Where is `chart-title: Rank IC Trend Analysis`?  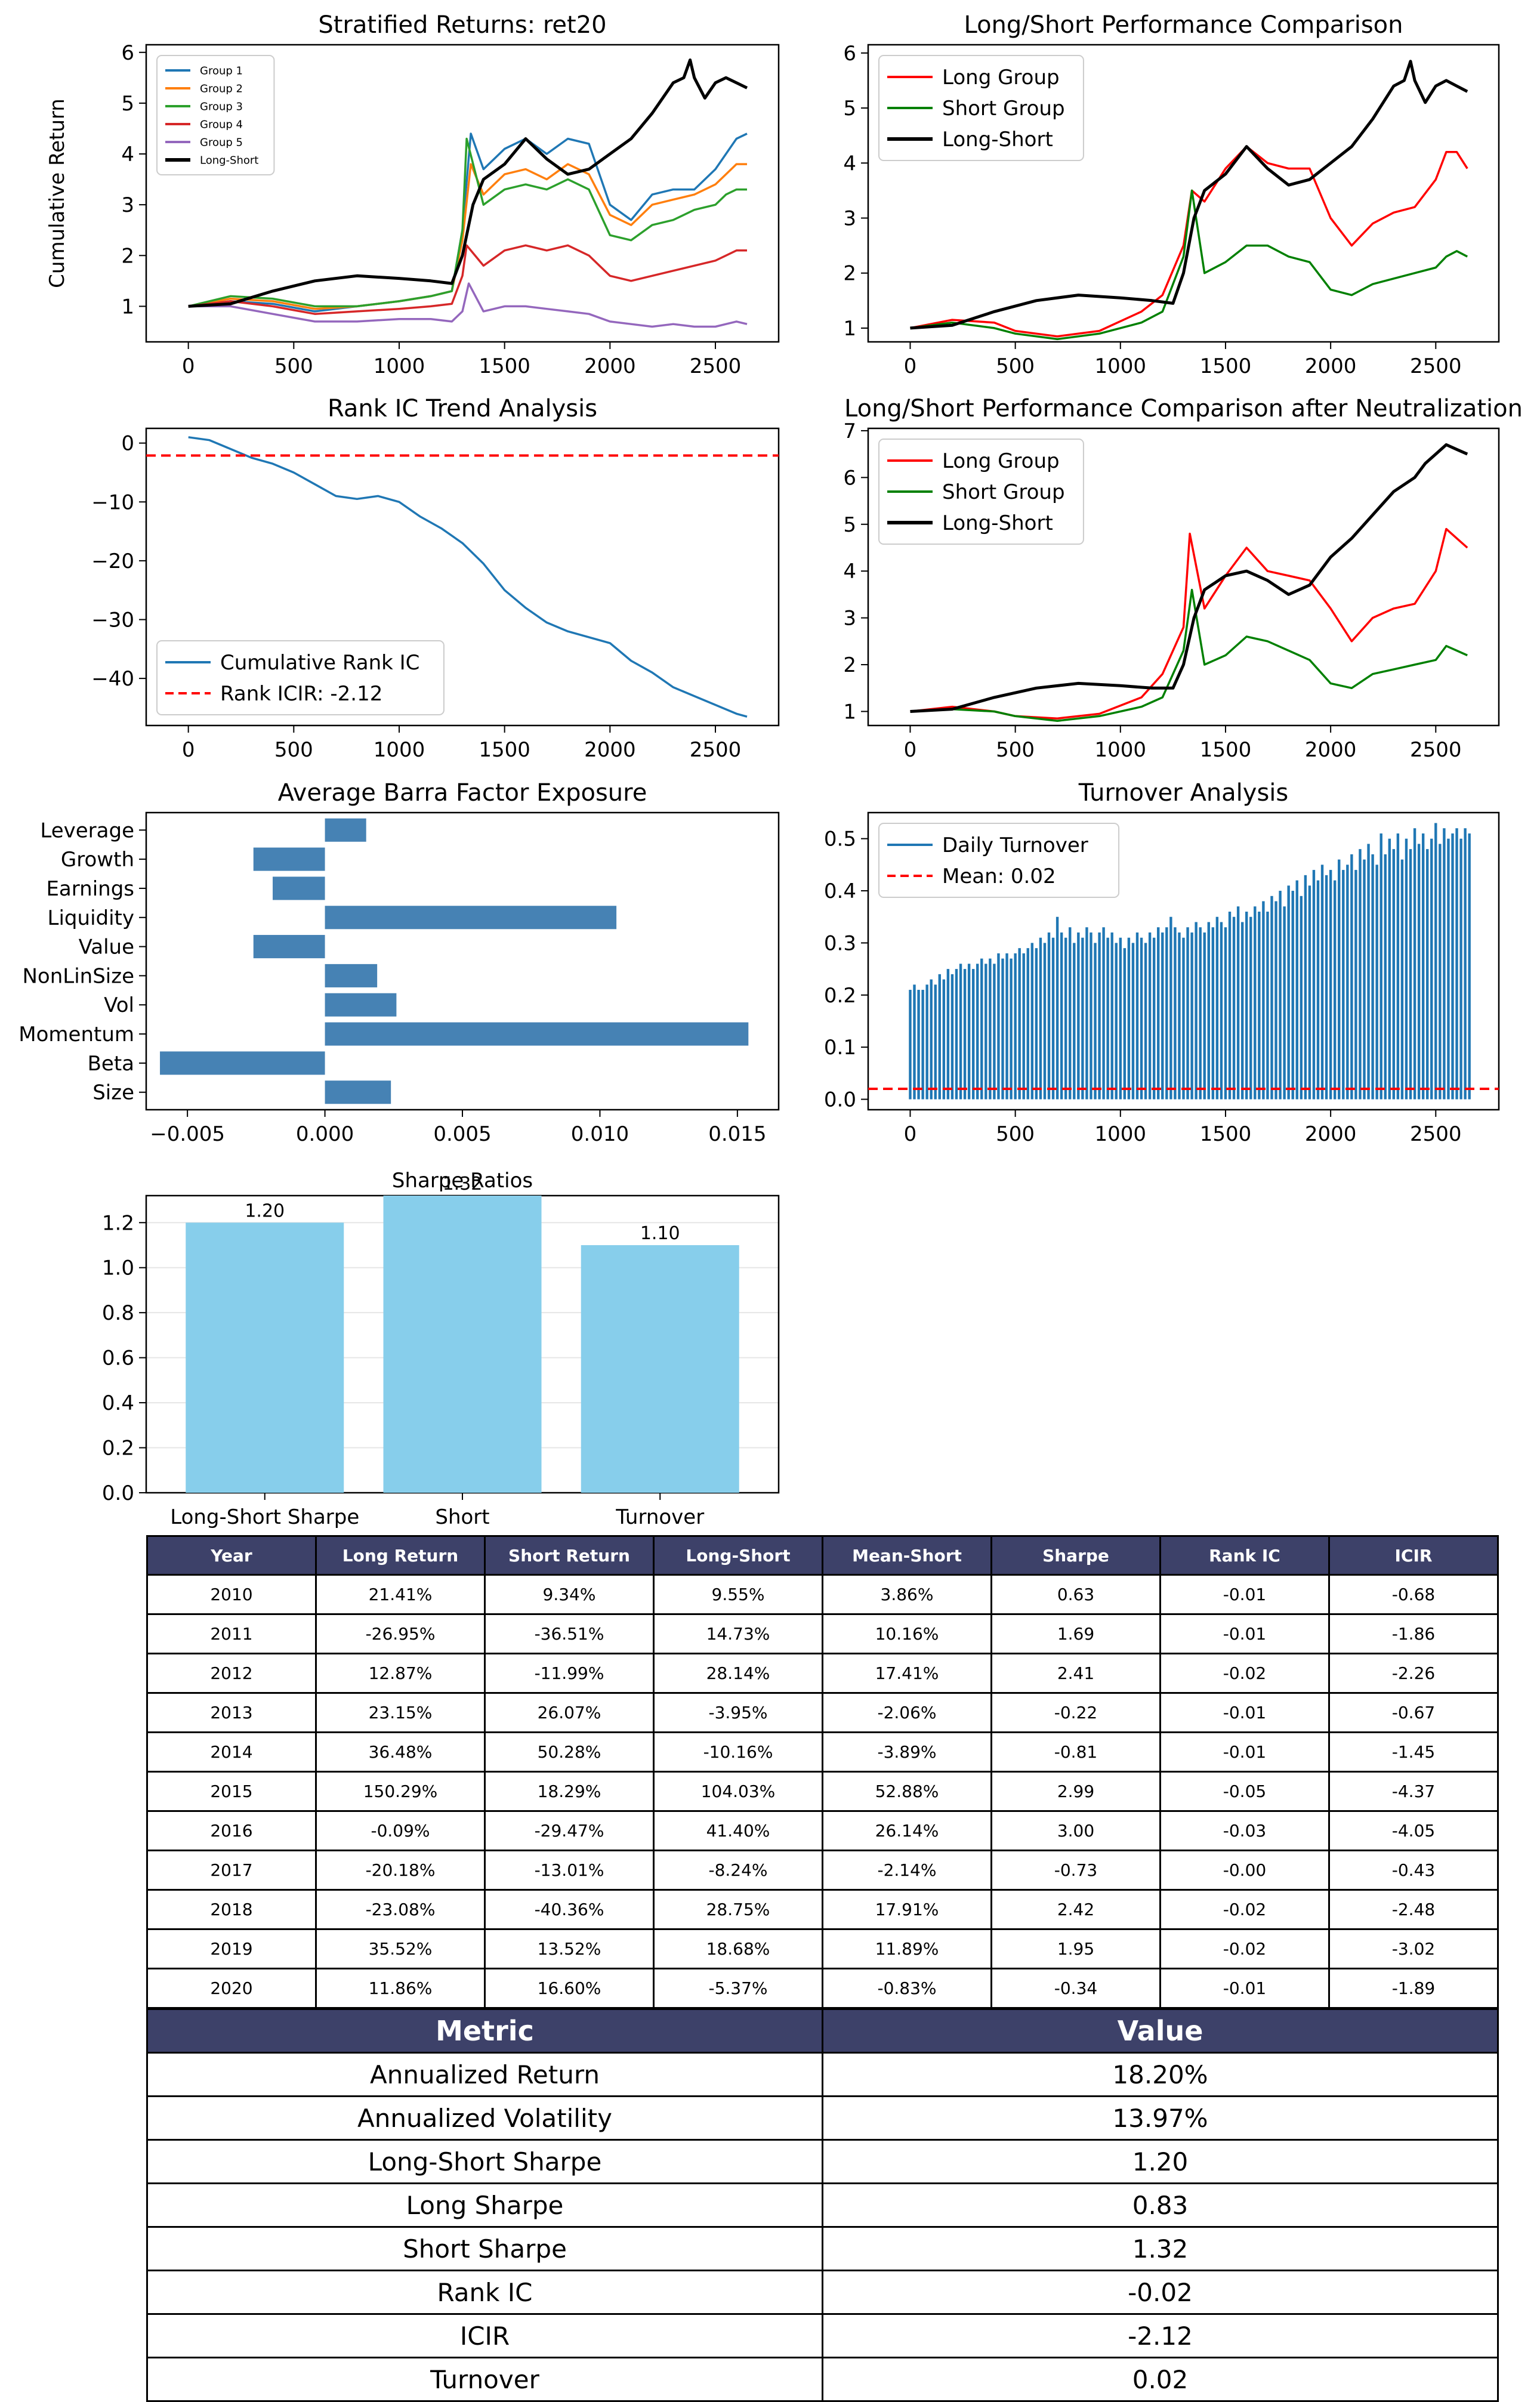
chart-title: Rank IC Trend Analysis is located at coordinates (462, 408).